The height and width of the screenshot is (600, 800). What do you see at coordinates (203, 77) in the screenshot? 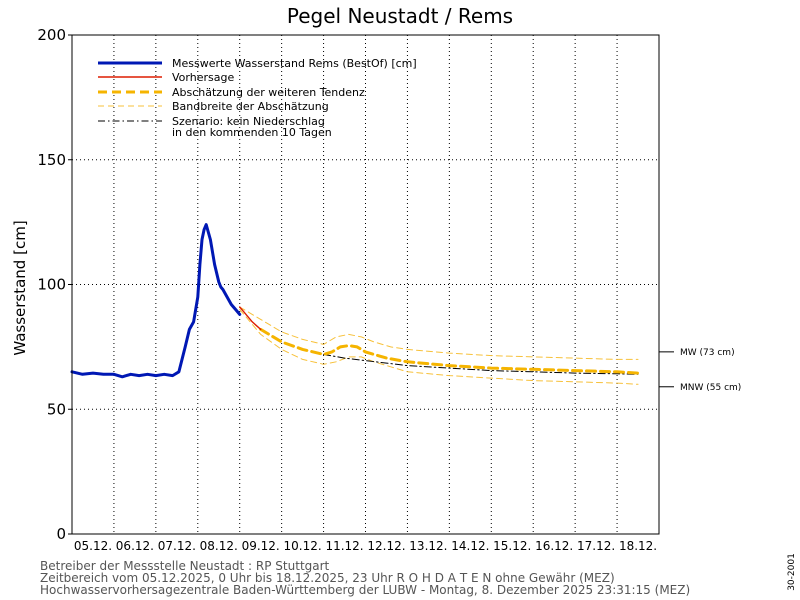
I see `legend-label-forecast: Vorhersage` at bounding box center [203, 77].